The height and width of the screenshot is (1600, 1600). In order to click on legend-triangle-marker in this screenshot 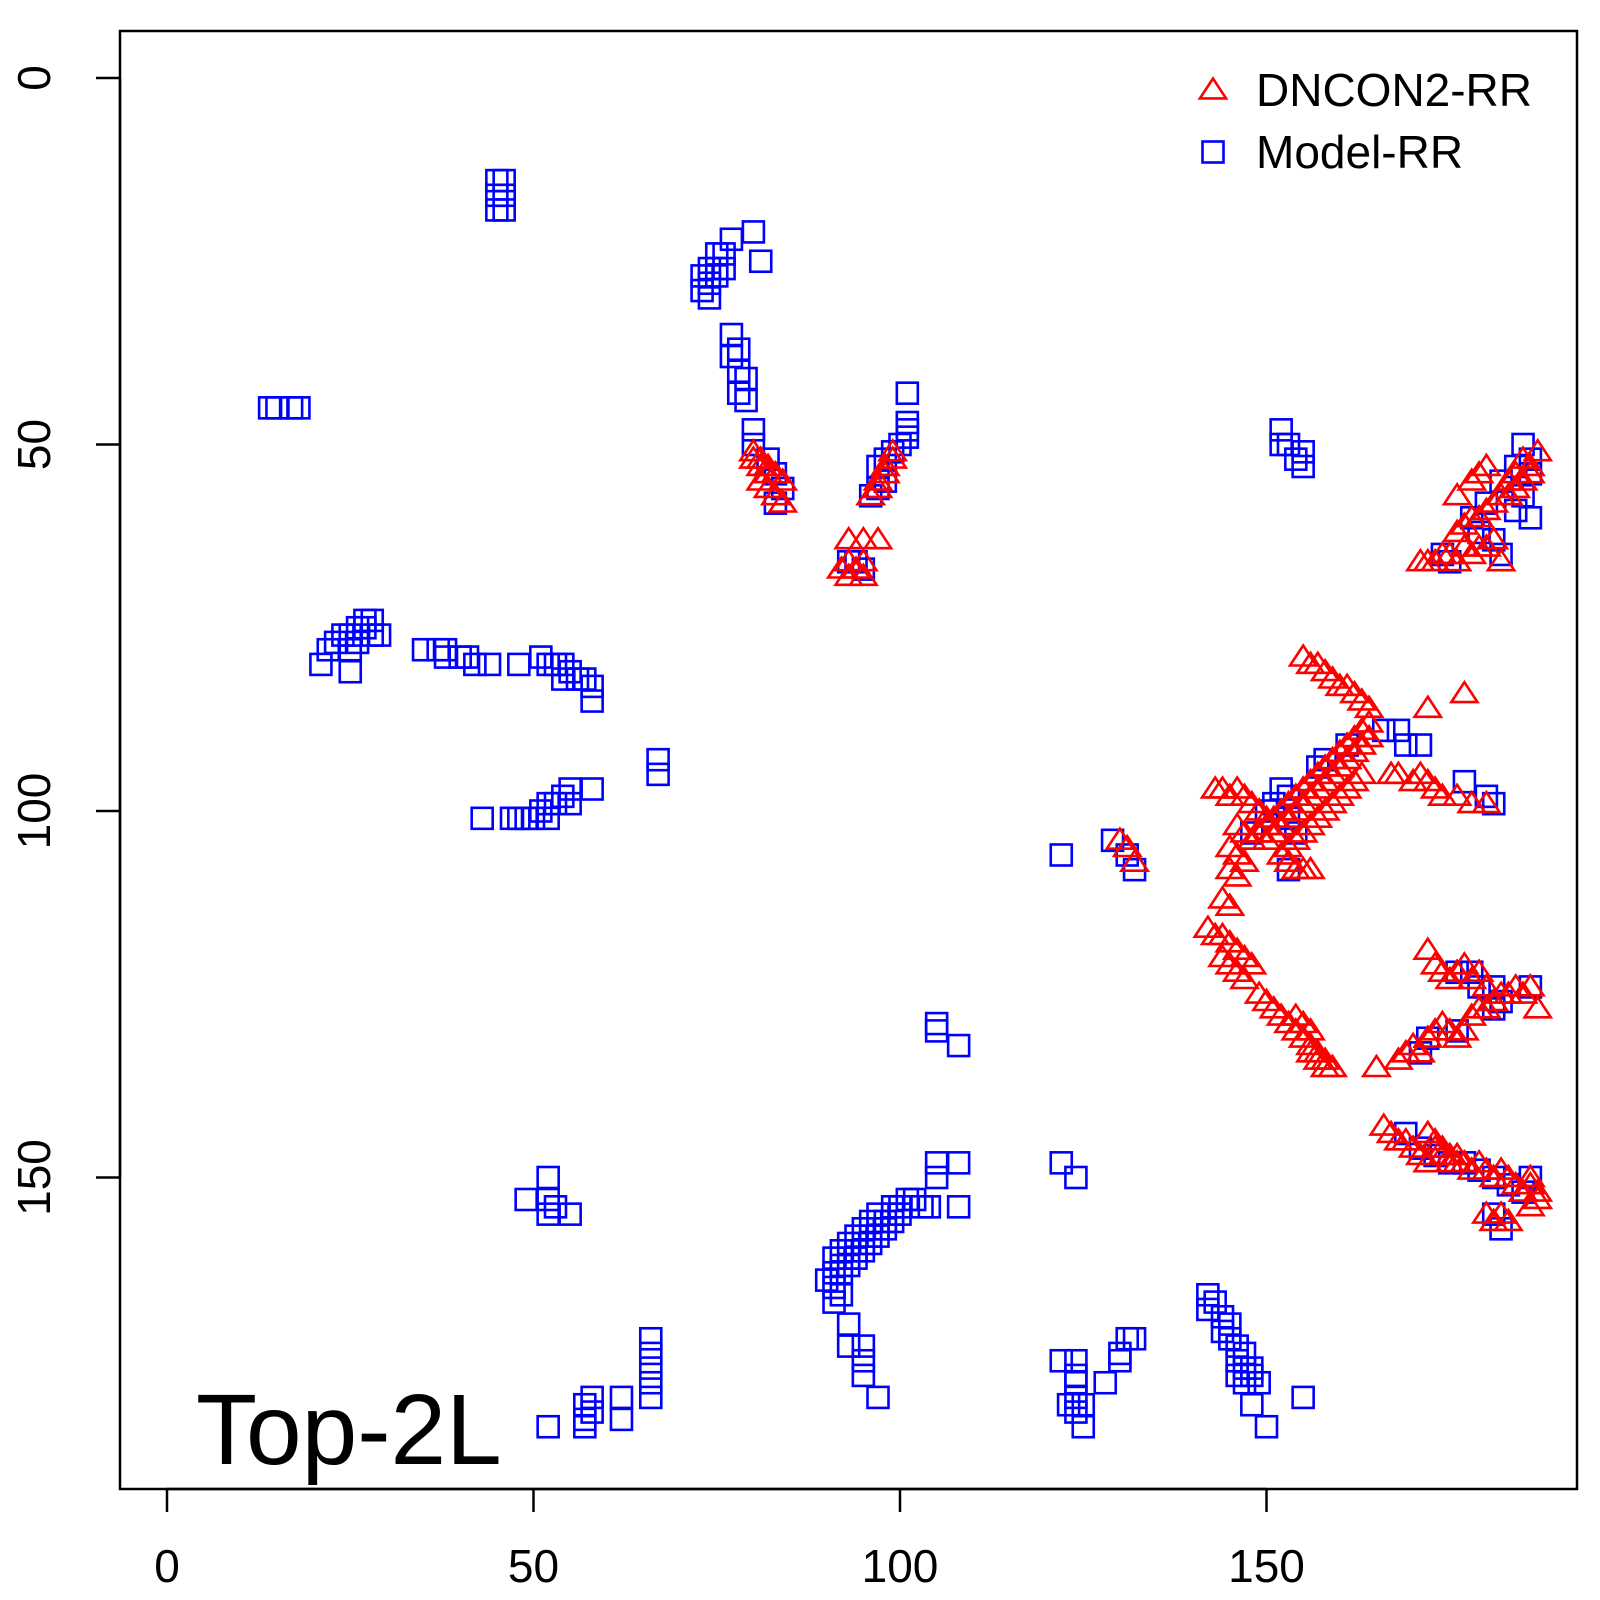, I will do `click(1213, 88)`.